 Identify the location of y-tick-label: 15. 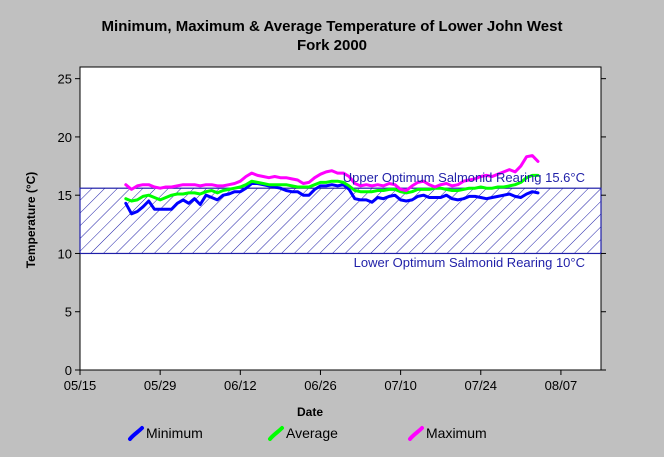
(65, 195).